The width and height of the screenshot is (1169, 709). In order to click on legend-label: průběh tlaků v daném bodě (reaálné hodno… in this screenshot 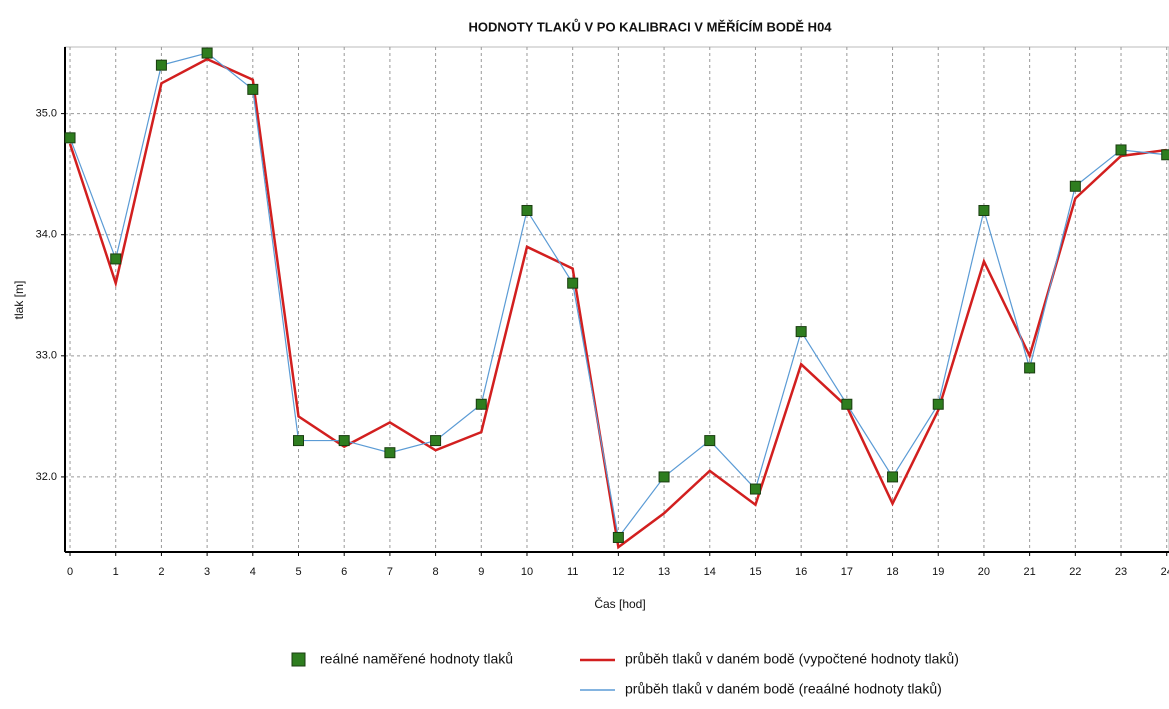, I will do `click(783, 689)`.